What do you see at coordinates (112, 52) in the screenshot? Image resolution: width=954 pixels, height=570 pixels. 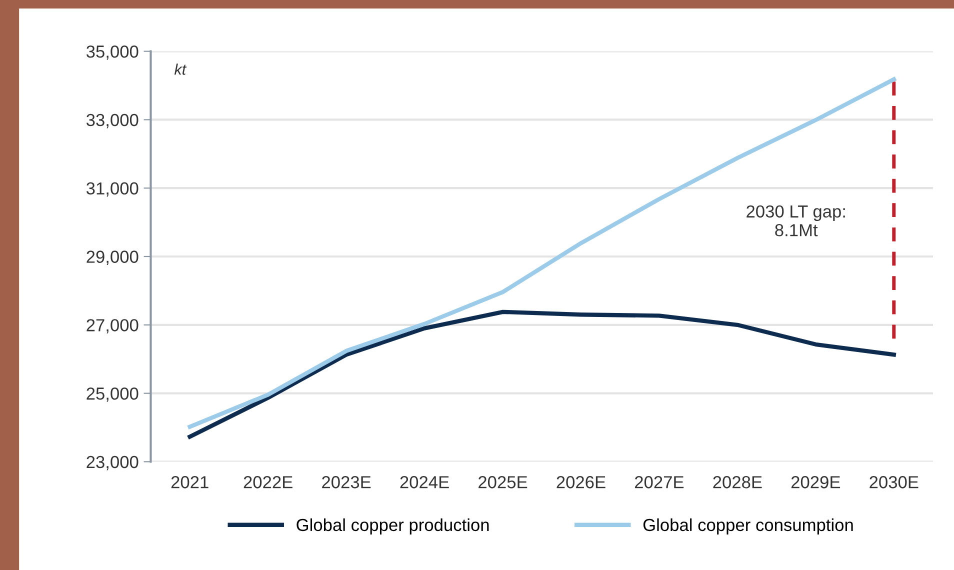 I see `y-tick-label: 35,000` at bounding box center [112, 52].